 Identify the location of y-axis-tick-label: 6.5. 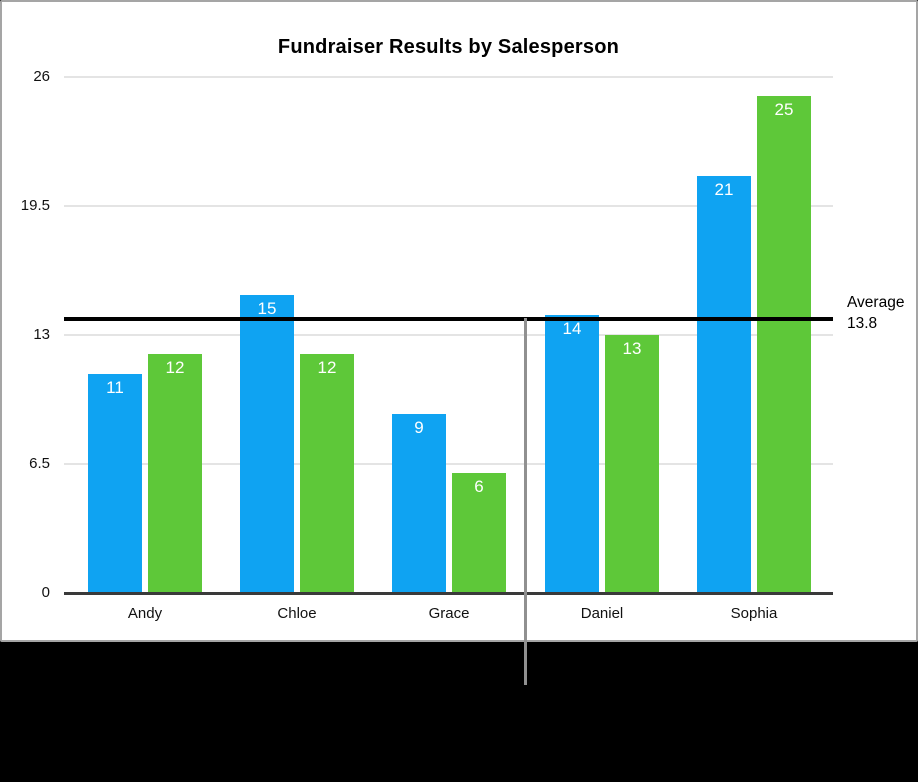
(39, 463).